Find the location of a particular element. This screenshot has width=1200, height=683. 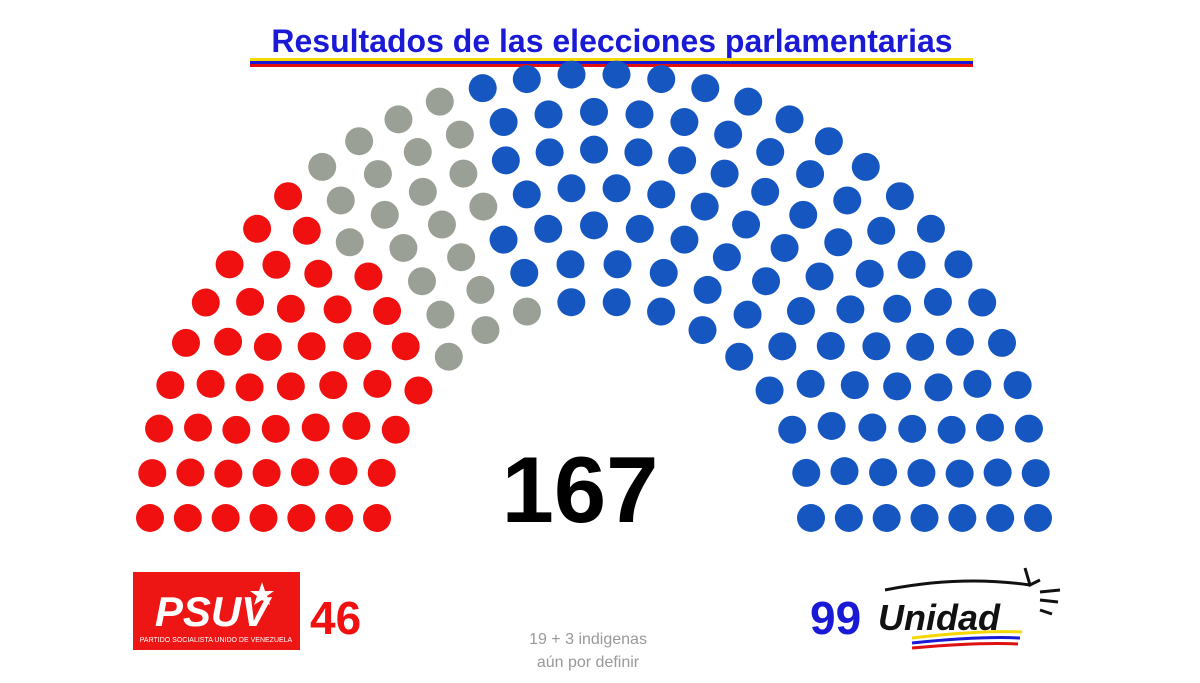

logo-hand is located at coordinates (972, 591).